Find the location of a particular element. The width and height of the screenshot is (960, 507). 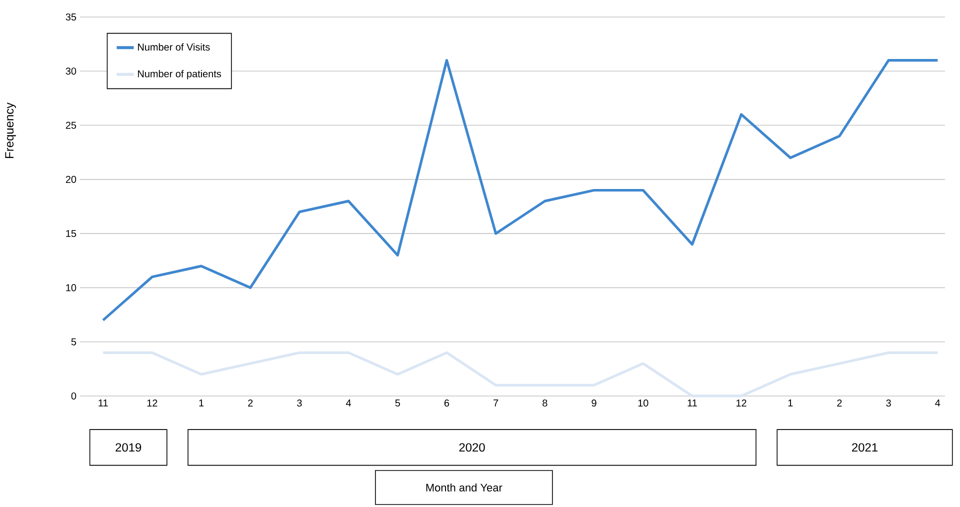

y-tick-label: 10 is located at coordinates (71, 288).